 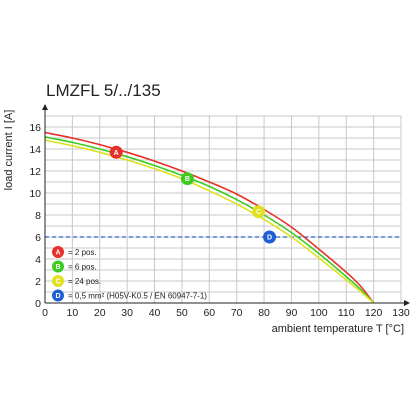 What do you see at coordinates (38, 260) in the screenshot?
I see `y-tick-label: 4` at bounding box center [38, 260].